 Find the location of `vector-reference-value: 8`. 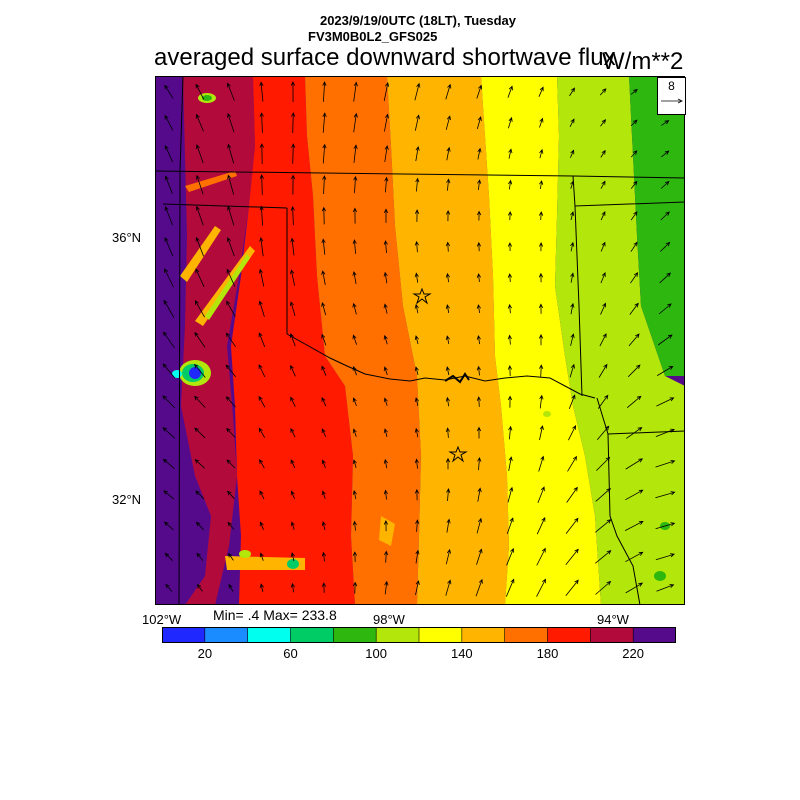

vector-reference-value: 8 is located at coordinates (671, 86).